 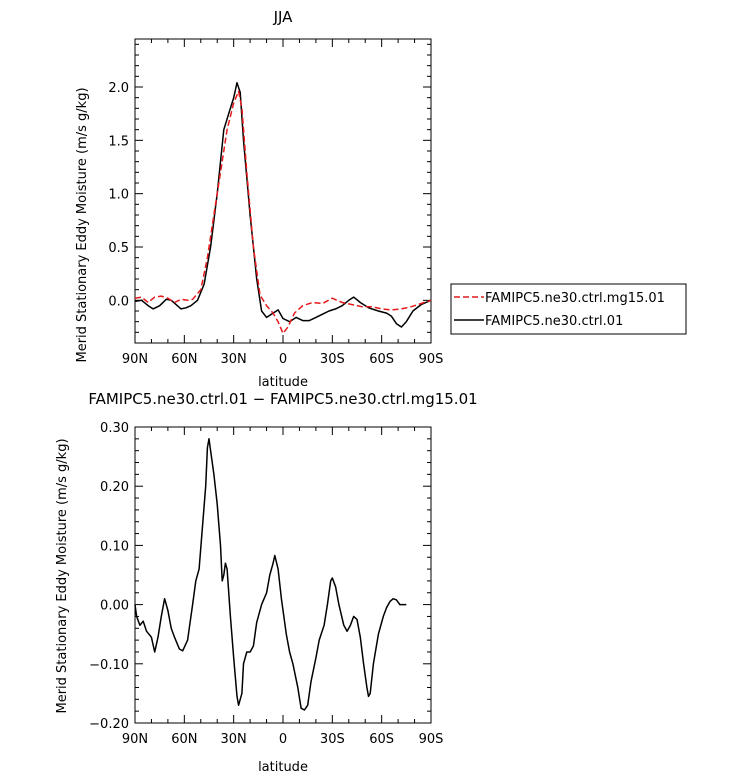 I want to click on bottom-chart-series, so click(x=270, y=574).